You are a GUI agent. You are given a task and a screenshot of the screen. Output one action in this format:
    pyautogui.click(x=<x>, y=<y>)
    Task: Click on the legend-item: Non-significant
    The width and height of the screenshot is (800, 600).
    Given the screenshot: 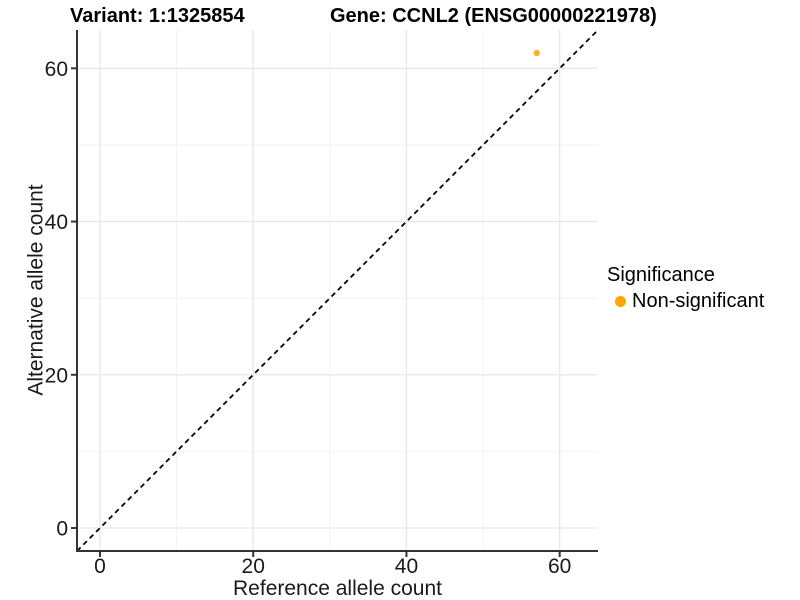 What is the action you would take?
    pyautogui.click(x=685, y=301)
    